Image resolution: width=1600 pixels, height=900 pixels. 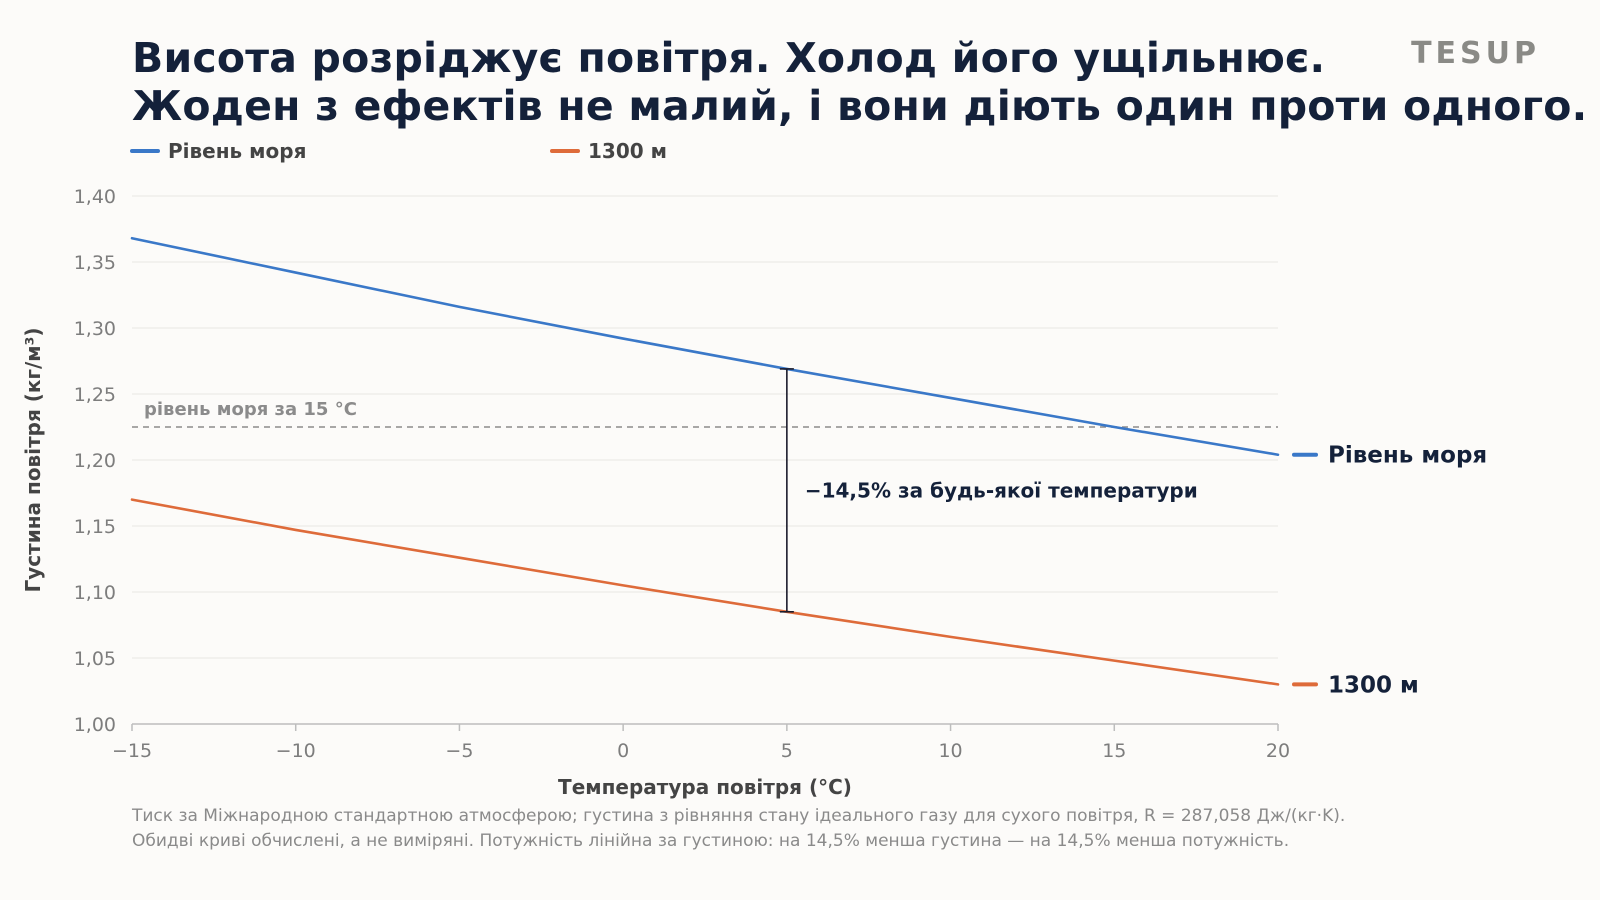 What do you see at coordinates (95, 329) in the screenshot?
I see `y-tick-label: 1,30` at bounding box center [95, 329].